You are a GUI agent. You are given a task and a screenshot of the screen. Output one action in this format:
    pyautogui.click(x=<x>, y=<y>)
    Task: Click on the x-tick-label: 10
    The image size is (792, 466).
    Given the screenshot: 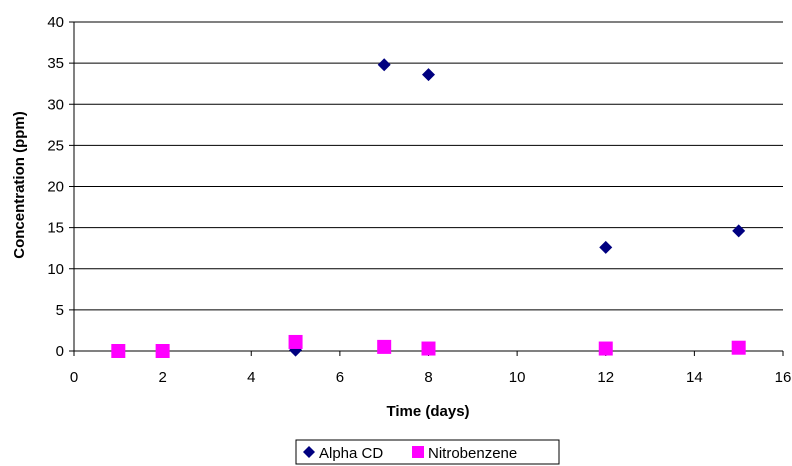 What is the action you would take?
    pyautogui.click(x=517, y=377)
    